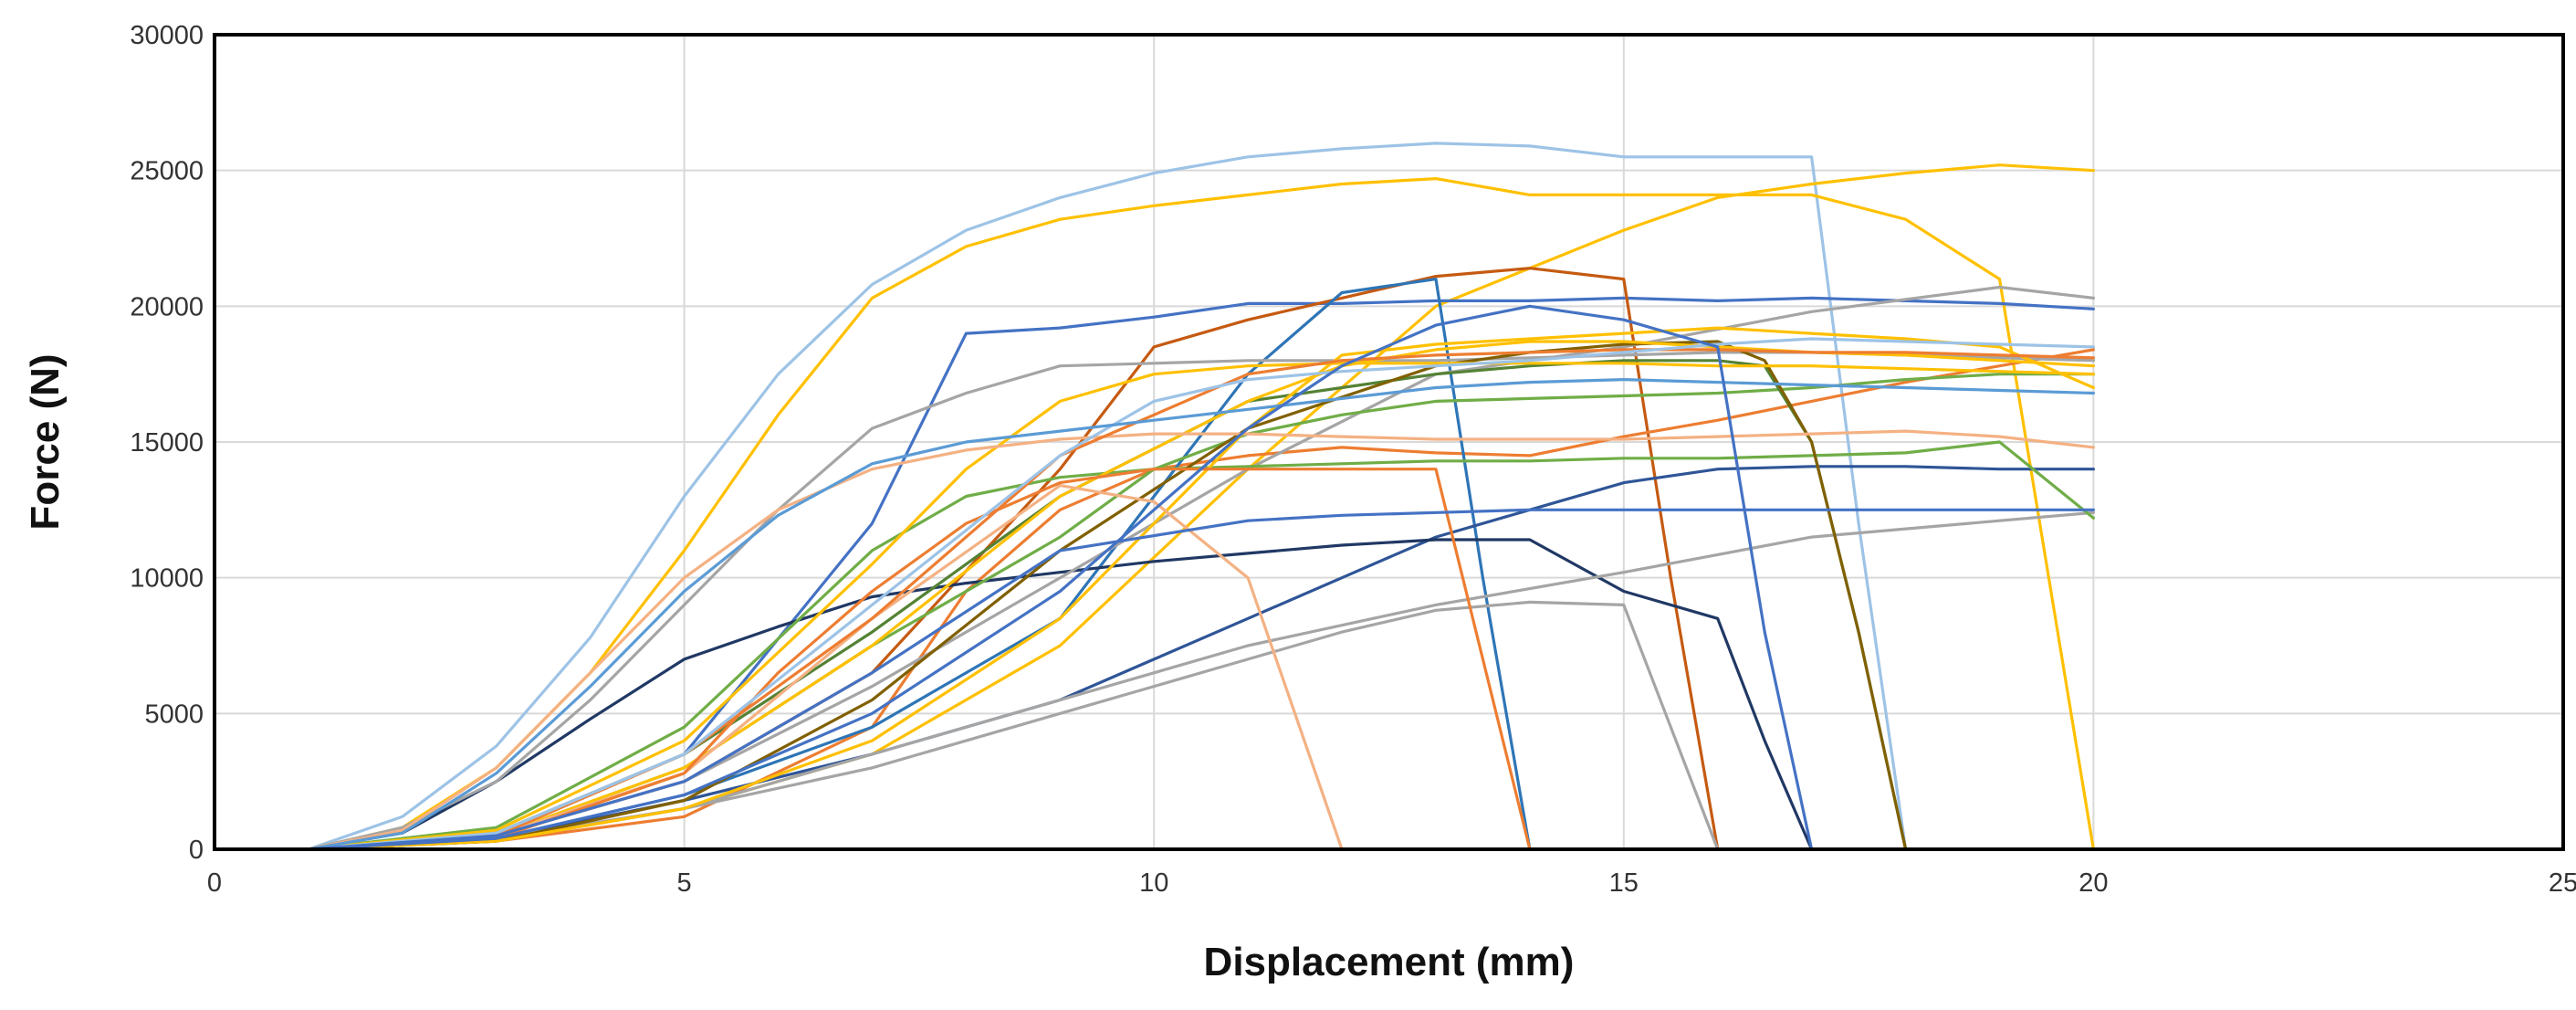 The height and width of the screenshot is (1010, 2576). I want to click on y-axis-label: Force (N), so click(45, 442).